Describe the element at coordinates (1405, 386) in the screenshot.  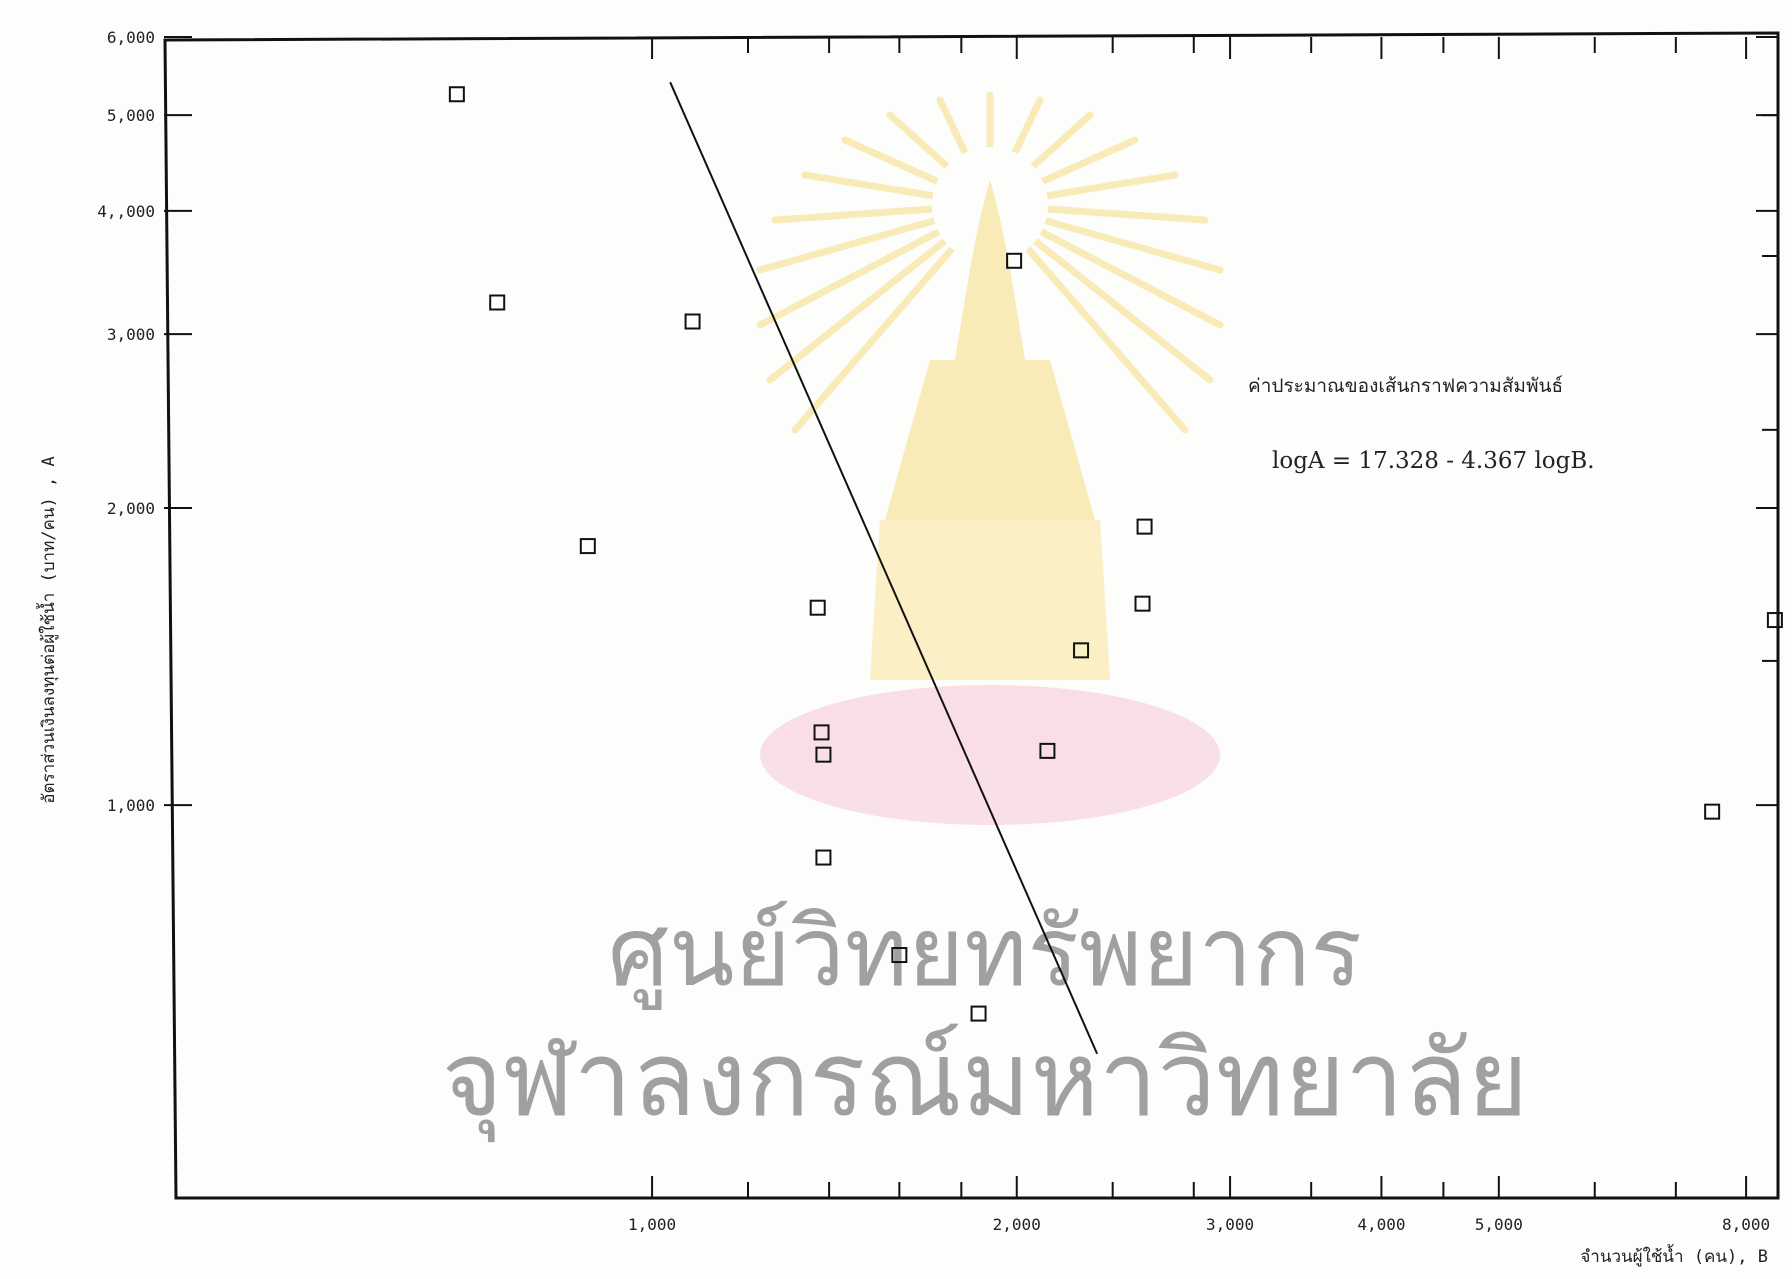
I see `annotation-title: ค่าประมาณของเส้นกราฟความสัมพันธ์` at that location.